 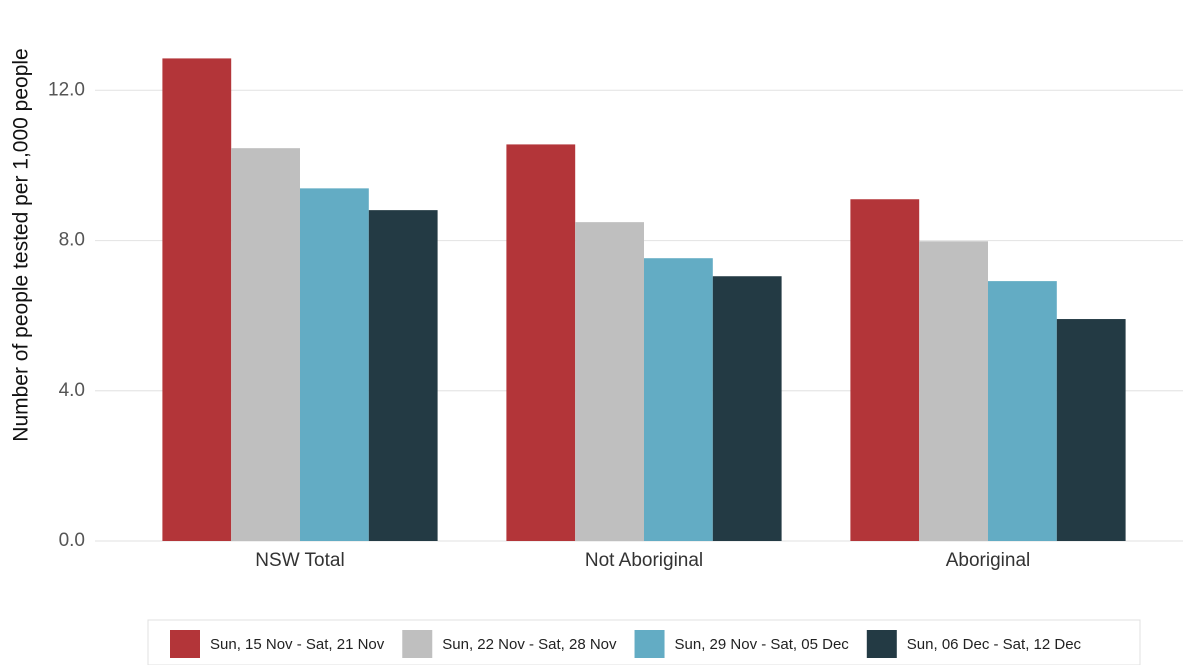 What do you see at coordinates (72, 240) in the screenshot?
I see `y-tick-label: 8.0` at bounding box center [72, 240].